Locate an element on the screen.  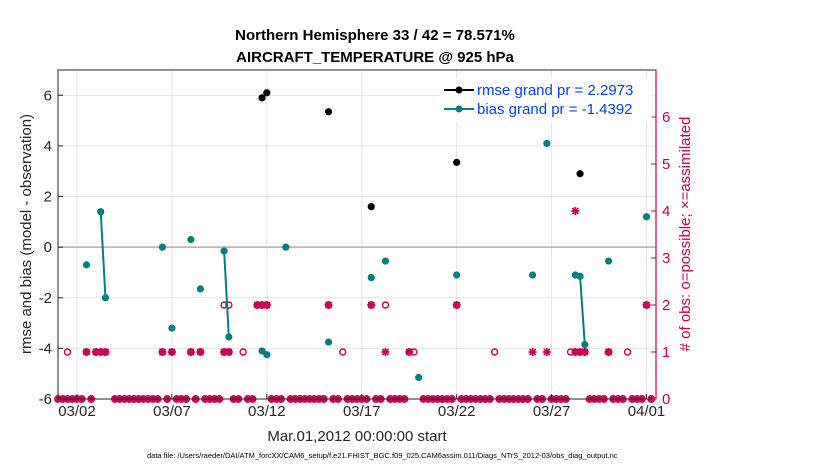
y-left-tick-label: 2 is located at coordinates (48, 197).